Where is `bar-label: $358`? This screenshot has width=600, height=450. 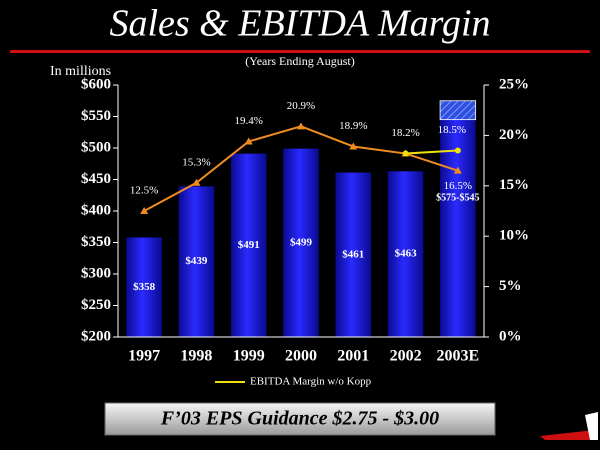
bar-label: $358 is located at coordinates (144, 287).